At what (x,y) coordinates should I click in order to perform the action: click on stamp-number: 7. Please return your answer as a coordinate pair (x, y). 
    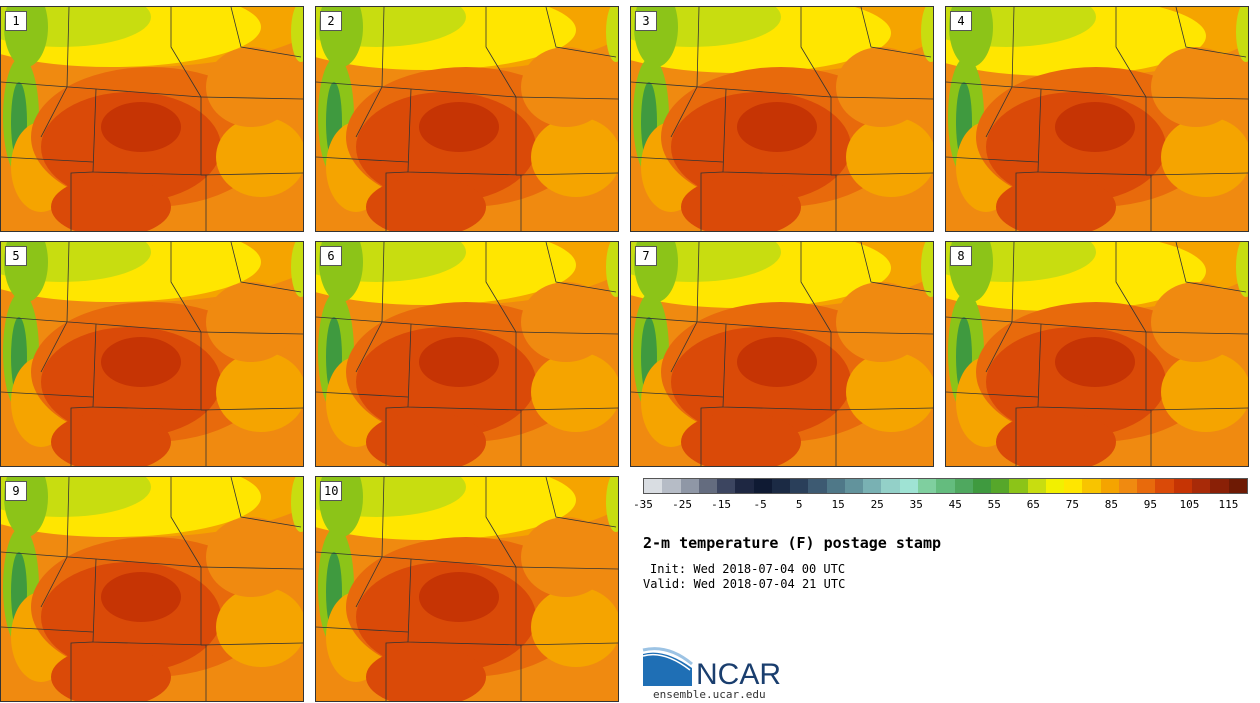
    Looking at the image, I should click on (646, 256).